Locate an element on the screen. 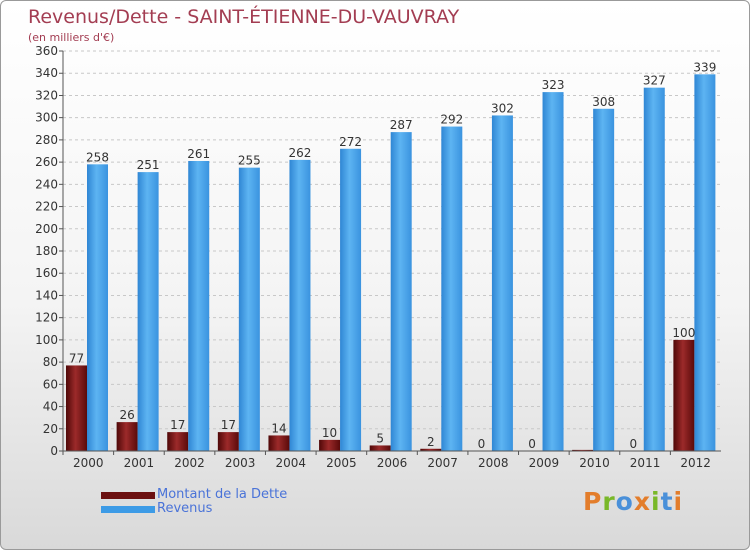  y-tick-label: 260 is located at coordinates (46, 162).